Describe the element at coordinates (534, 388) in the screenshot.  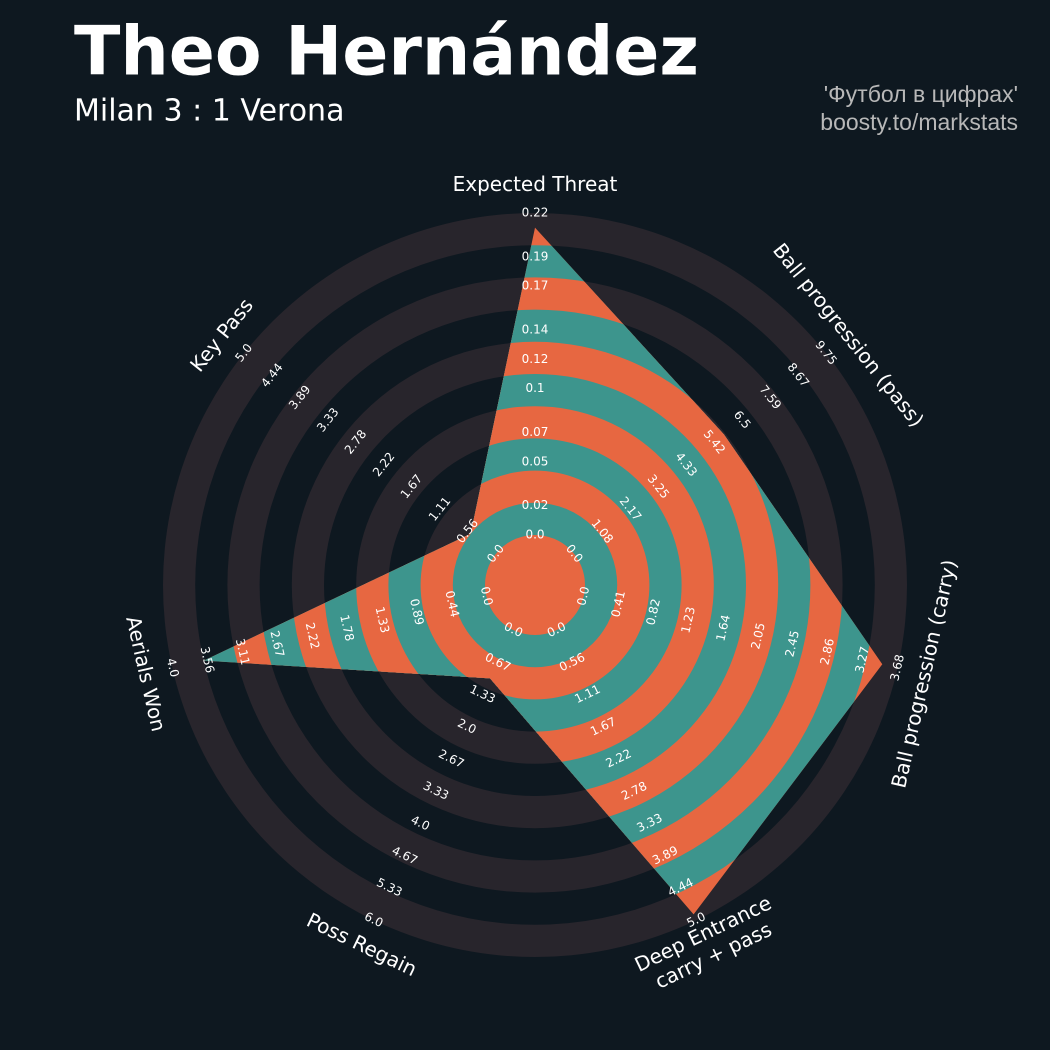
I see `r-tick-label: 0.1` at that location.